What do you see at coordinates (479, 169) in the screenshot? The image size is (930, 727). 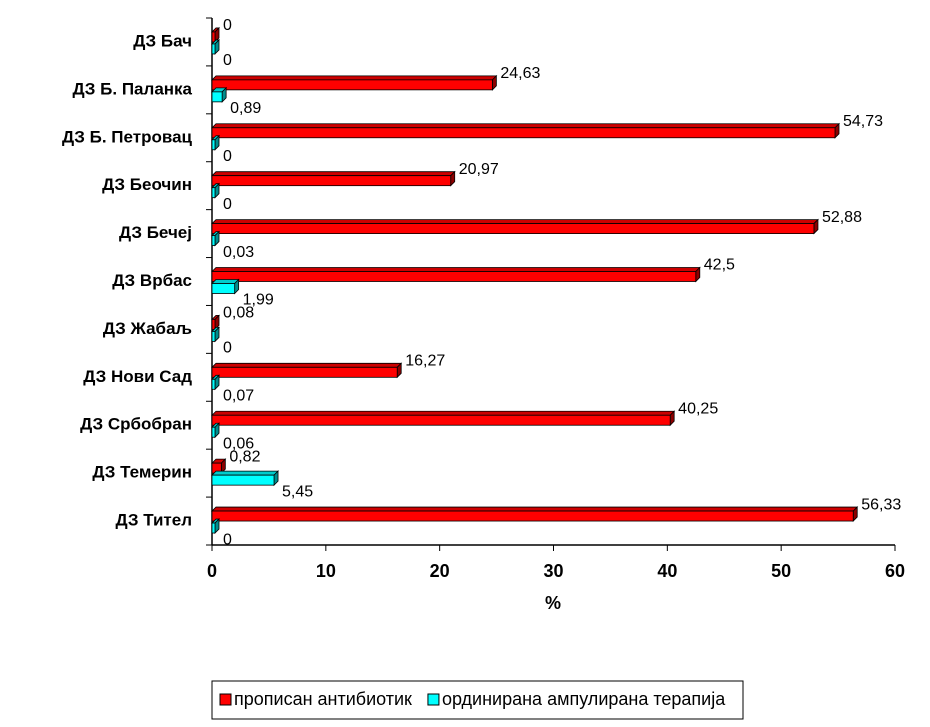 I see `value-label: 20,97` at bounding box center [479, 169].